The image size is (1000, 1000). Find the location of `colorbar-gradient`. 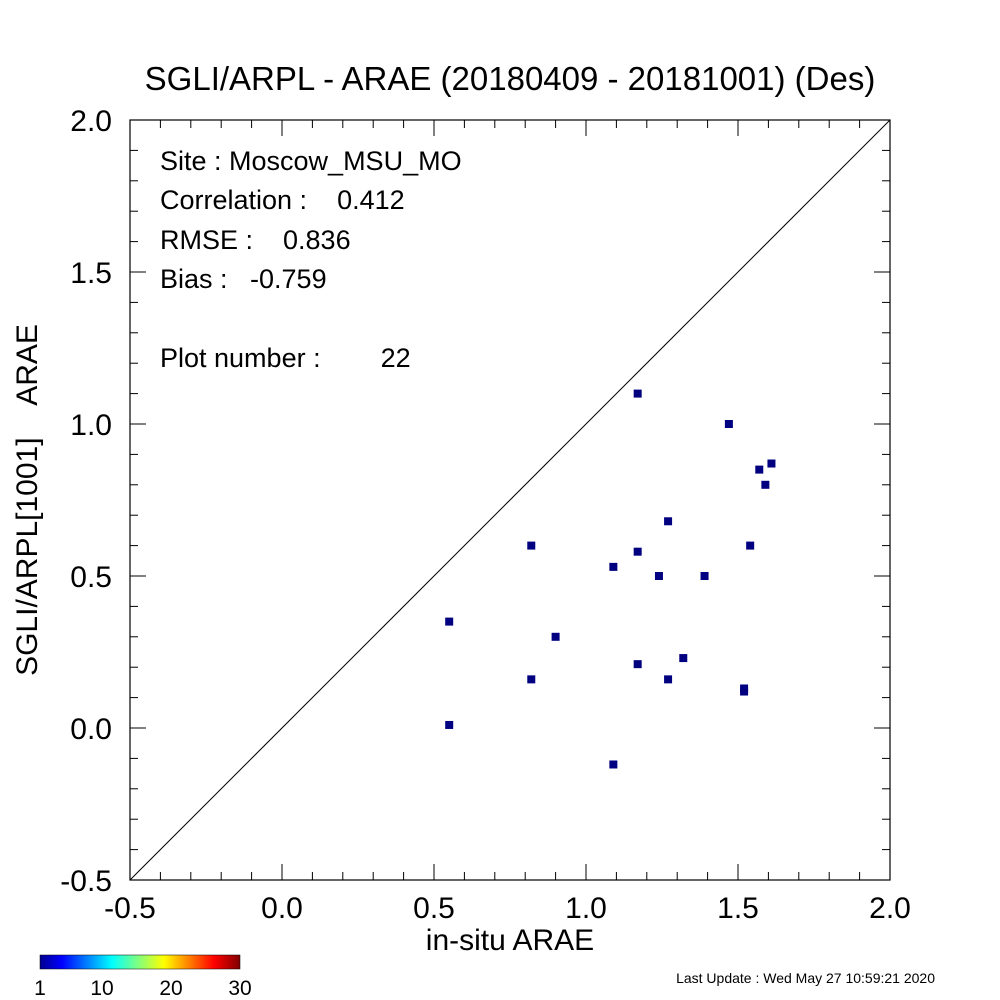

colorbar-gradient is located at coordinates (140, 962).